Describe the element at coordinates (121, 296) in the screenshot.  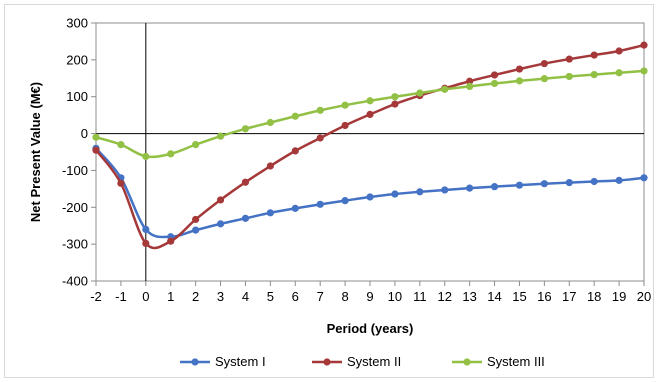
I see `x-tick-label: -1` at that location.